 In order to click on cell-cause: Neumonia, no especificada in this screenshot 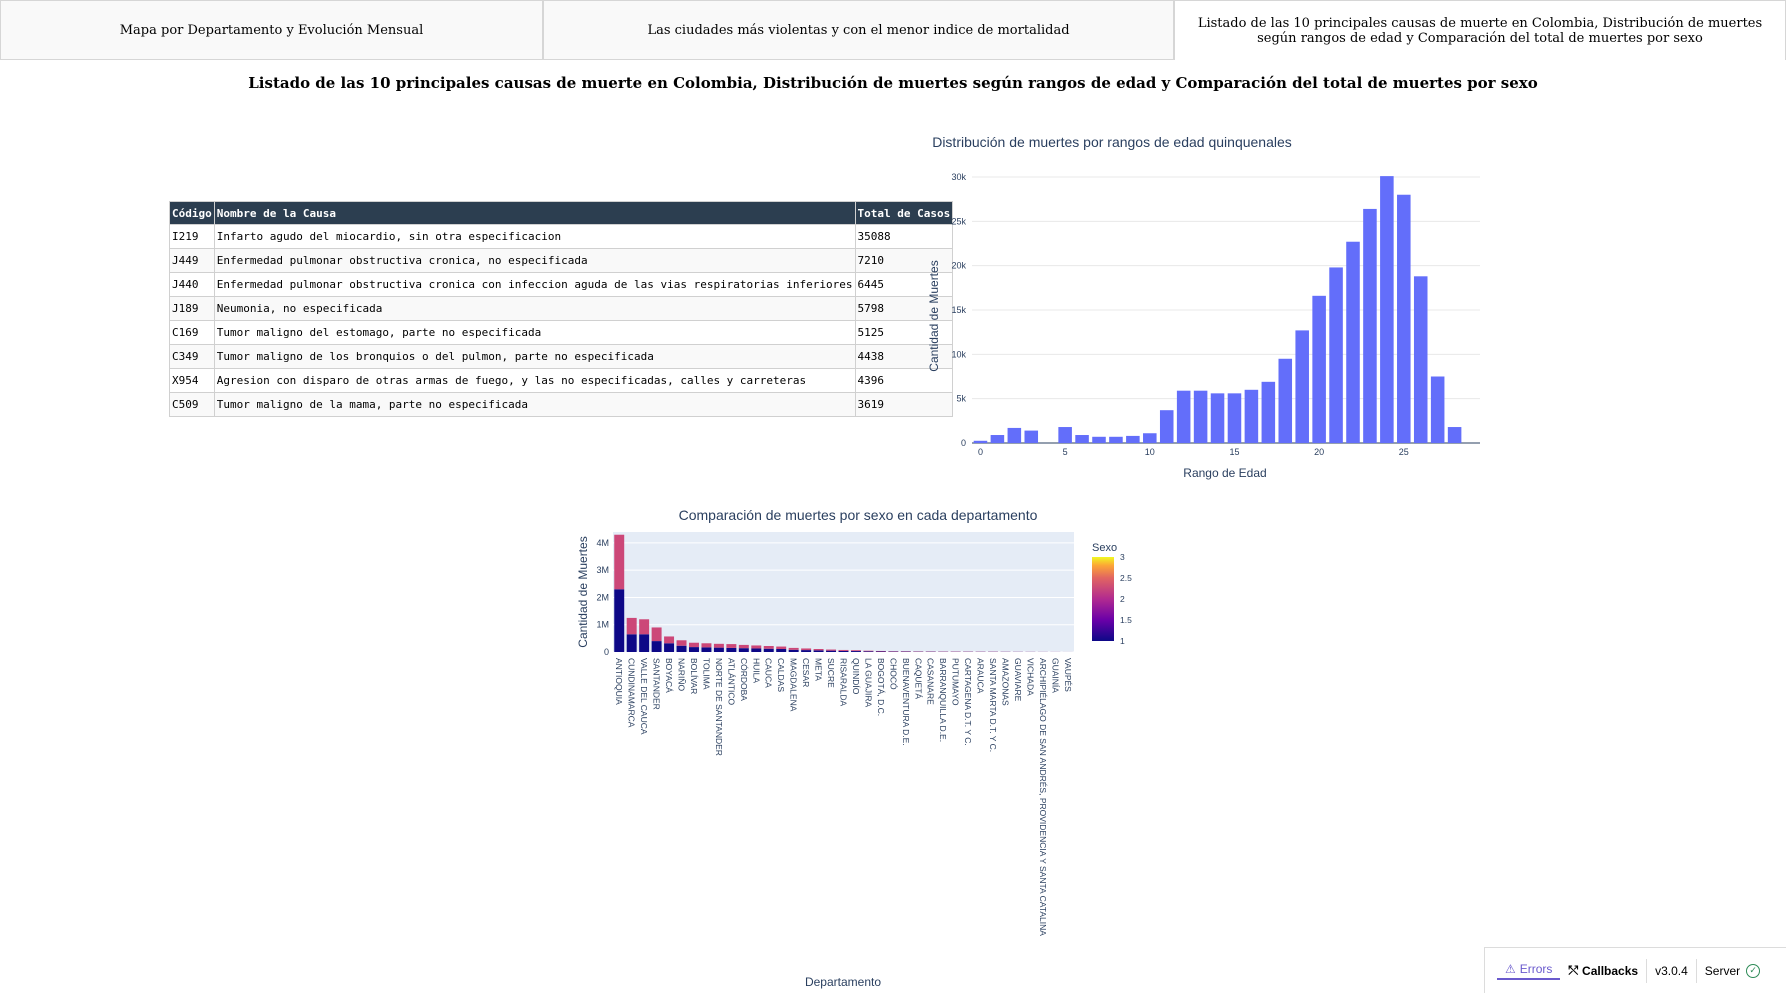, I will do `click(534, 308)`.